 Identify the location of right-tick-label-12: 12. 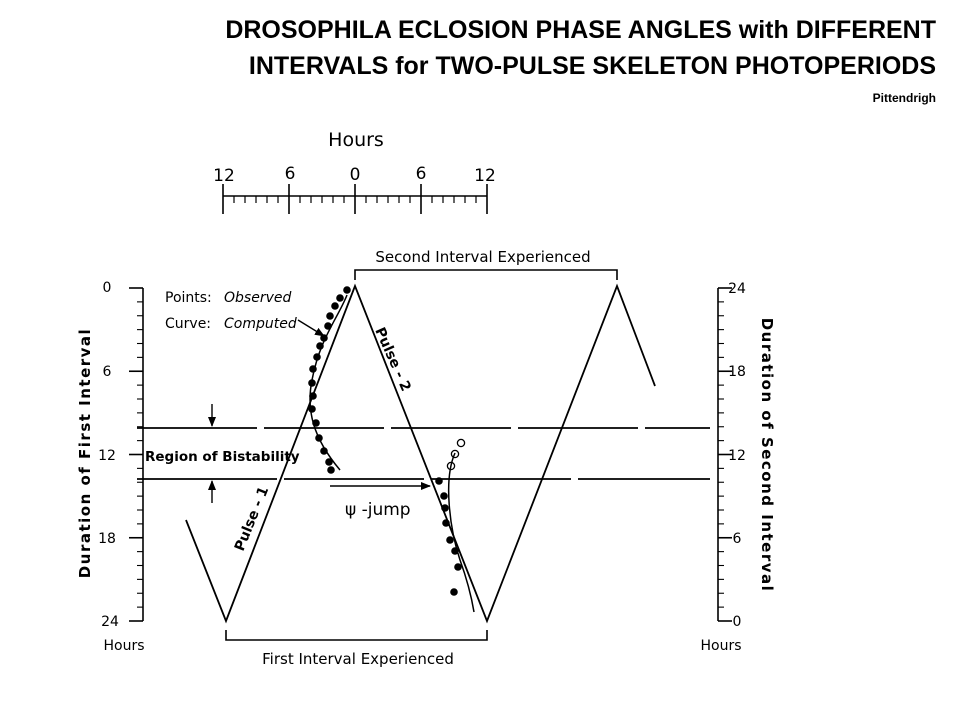
(737, 456).